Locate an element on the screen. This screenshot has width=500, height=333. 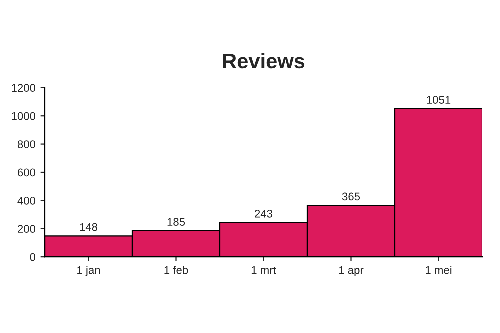
x-tick-label: 1 jan is located at coordinates (89, 271).